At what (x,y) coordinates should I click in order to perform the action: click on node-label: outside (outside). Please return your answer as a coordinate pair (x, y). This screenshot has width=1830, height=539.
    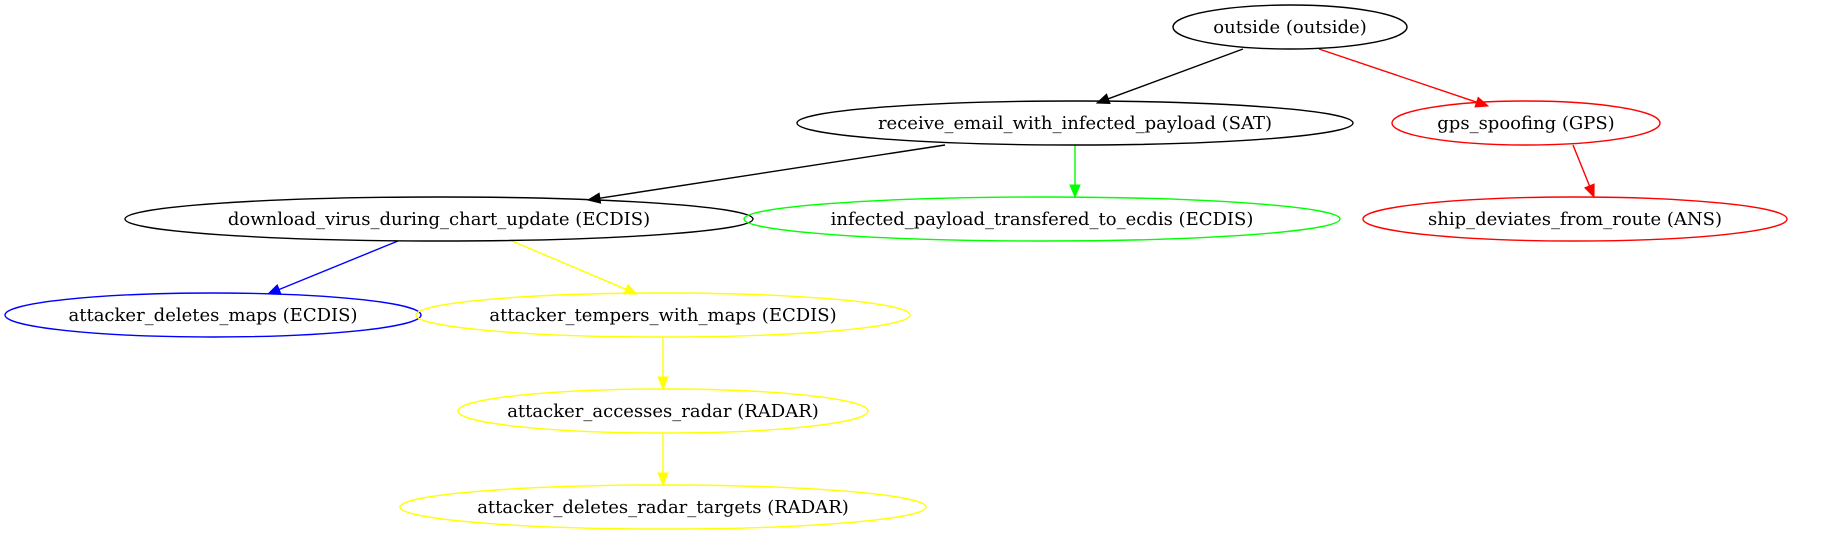
    Looking at the image, I should click on (1289, 27).